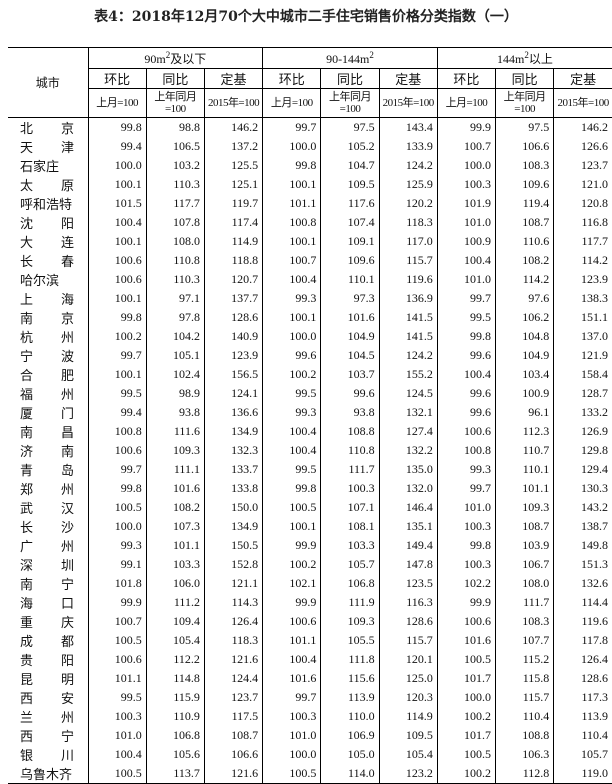 This screenshot has width=612, height=784. I want to click on index-value: 111.1, so click(175, 469).